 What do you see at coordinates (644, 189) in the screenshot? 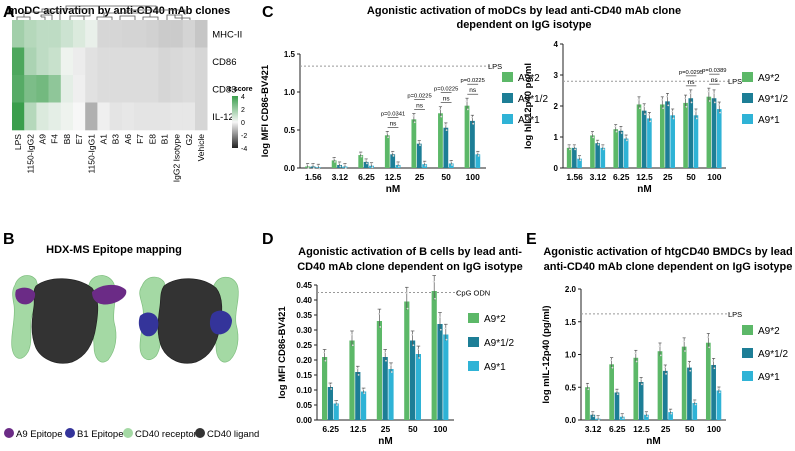
I see `x-axis-label: nM` at bounding box center [644, 189].